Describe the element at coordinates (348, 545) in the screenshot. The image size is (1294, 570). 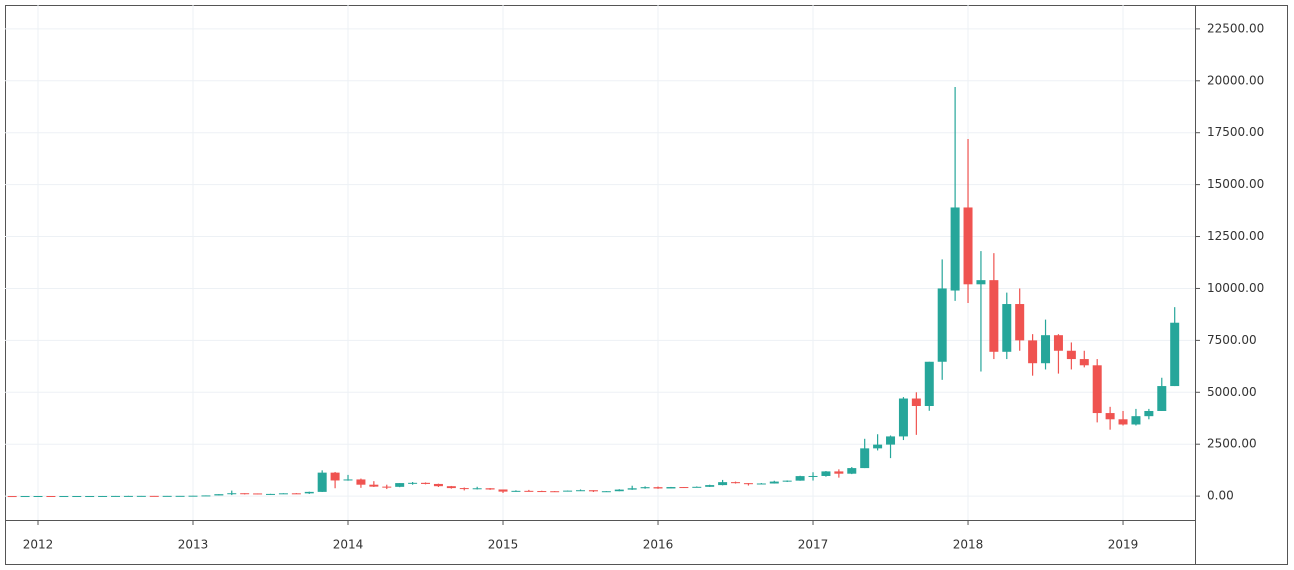
I see `x-tick-label: 2014` at that location.